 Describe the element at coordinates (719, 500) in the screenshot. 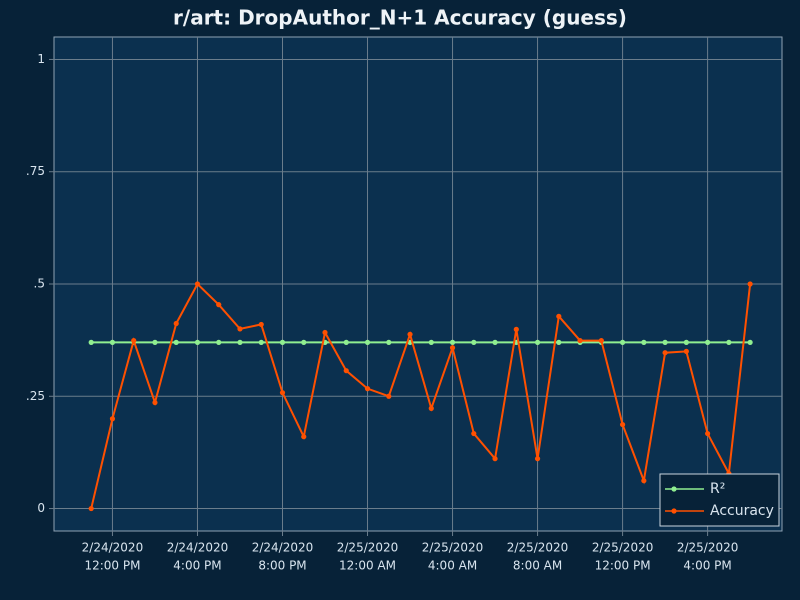

I see `legend-box` at that location.